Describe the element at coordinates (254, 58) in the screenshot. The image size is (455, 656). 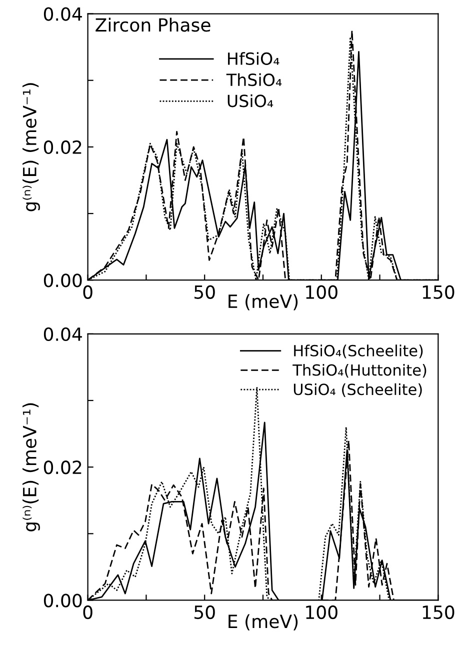
I see `legend-label: HfSiO₄` at that location.